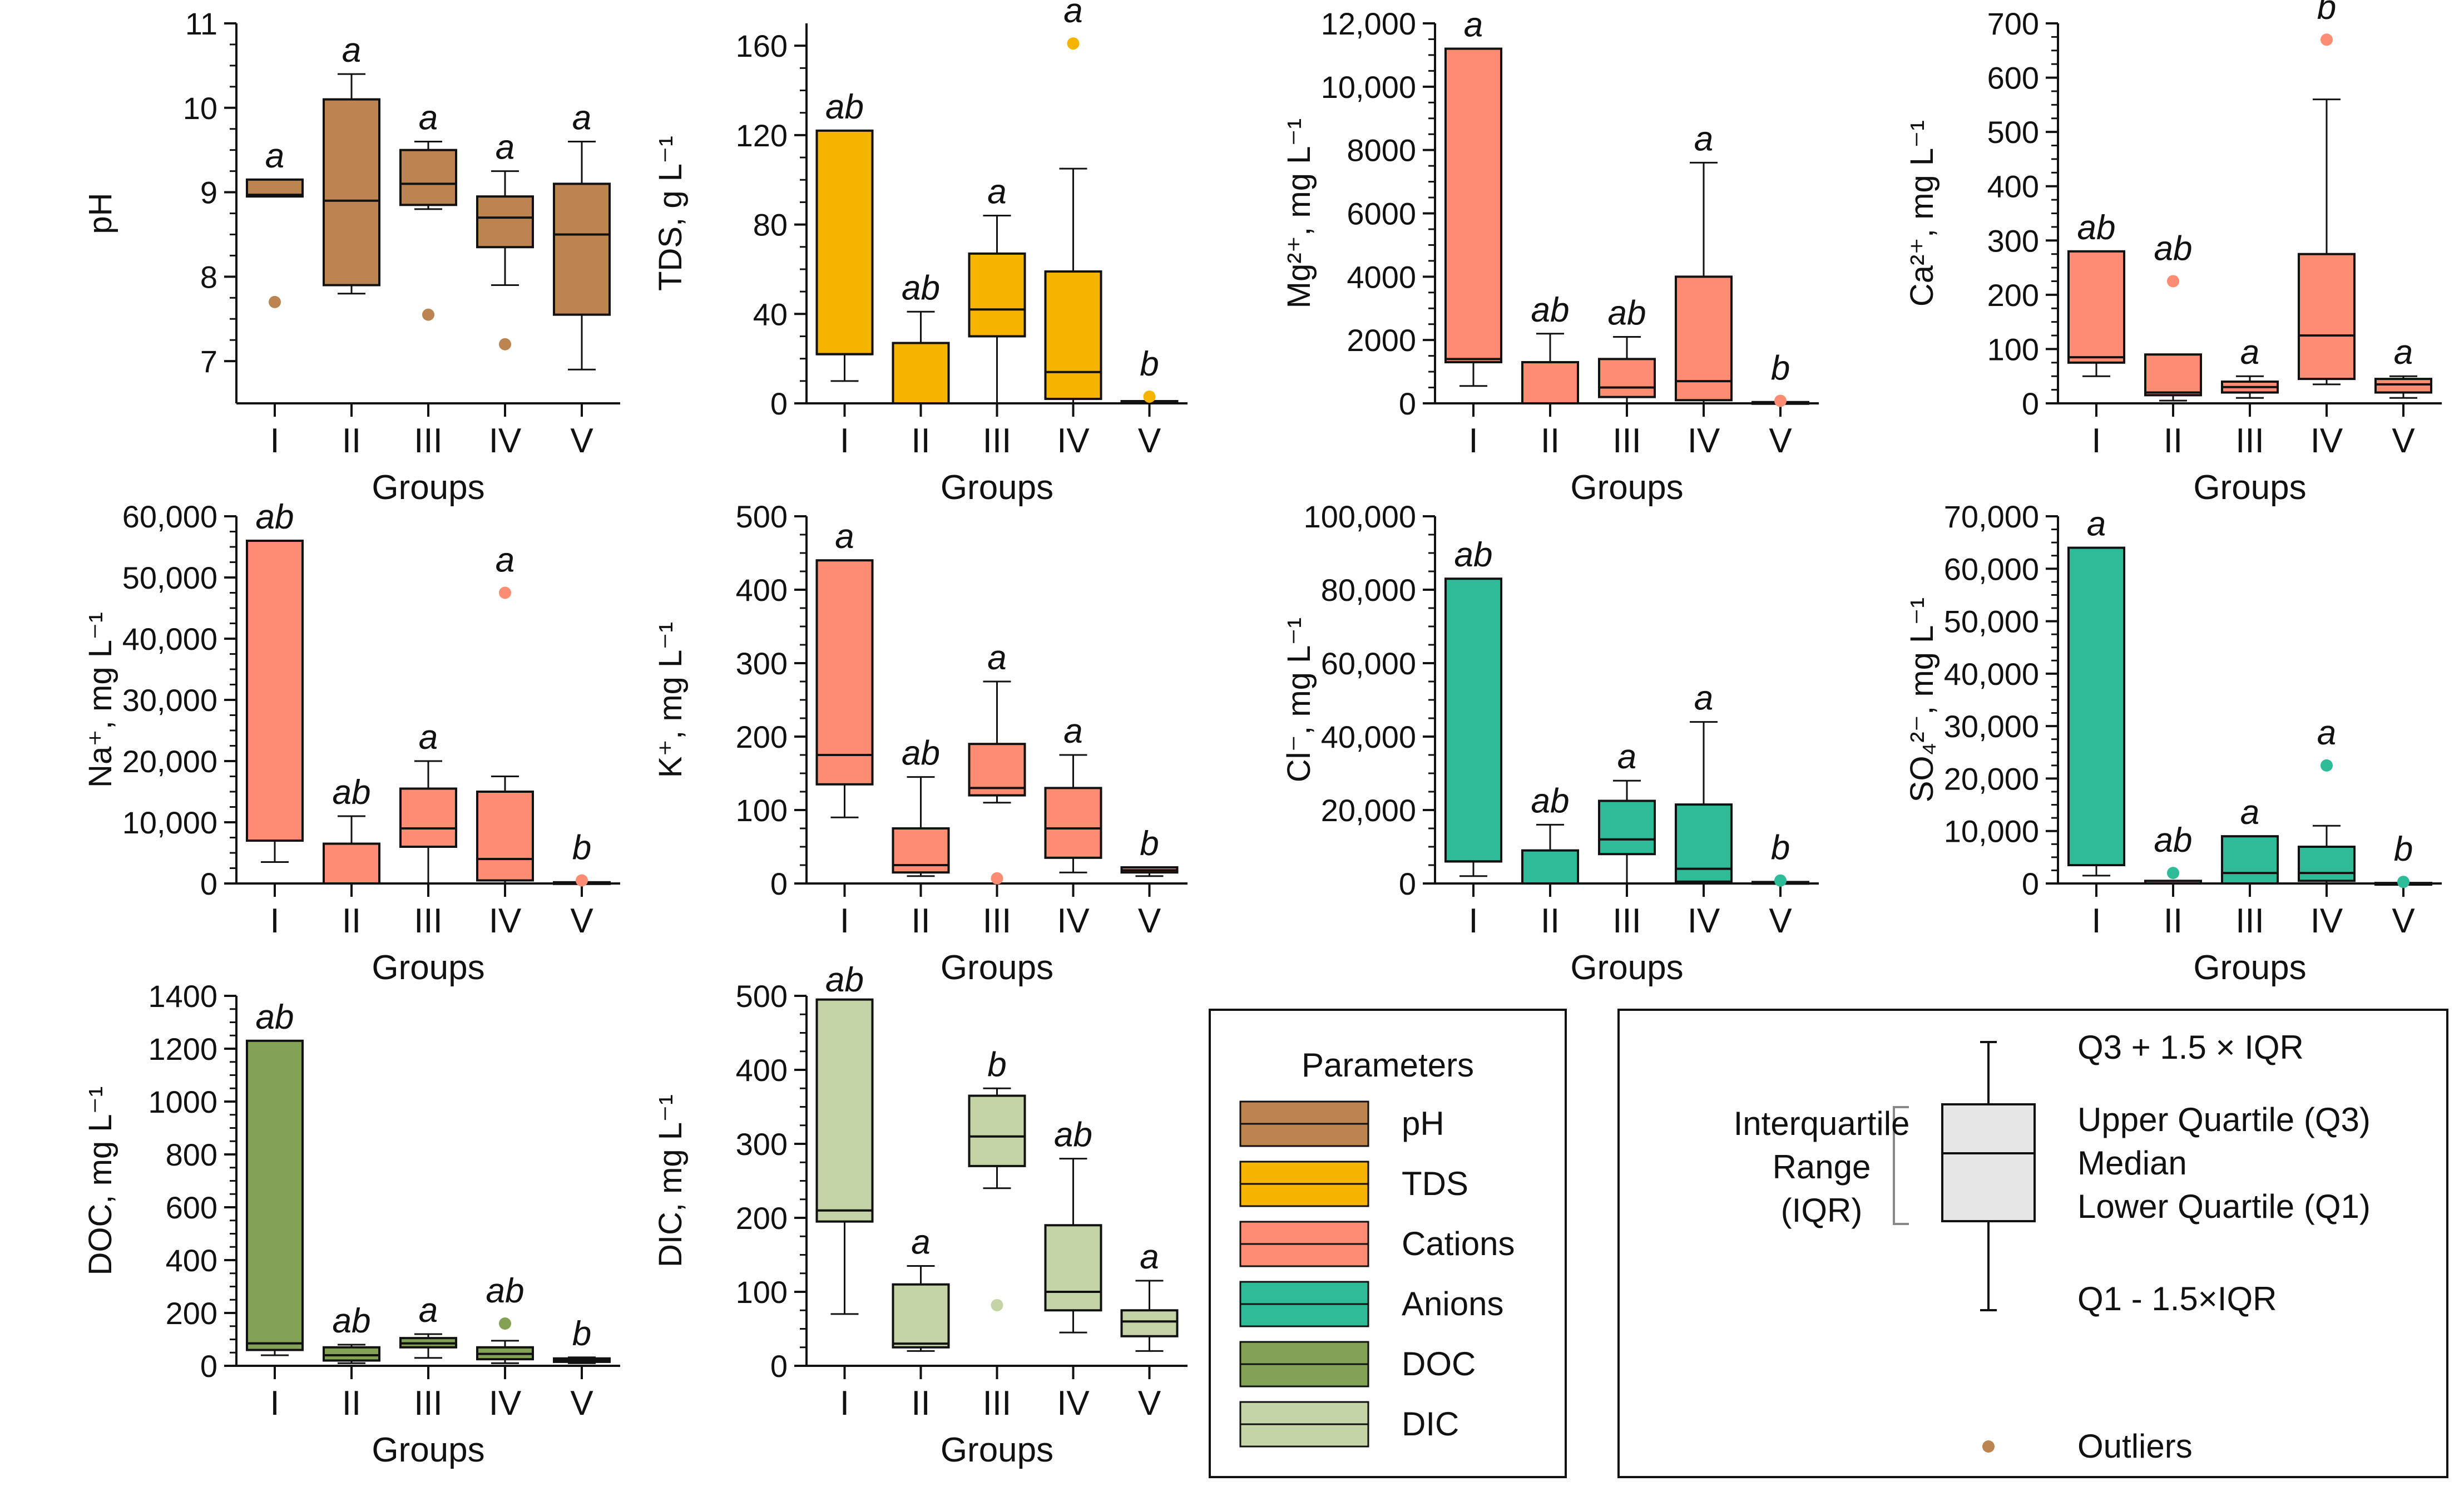  I want to click on y-tick-label: 1200, so click(182, 1049).